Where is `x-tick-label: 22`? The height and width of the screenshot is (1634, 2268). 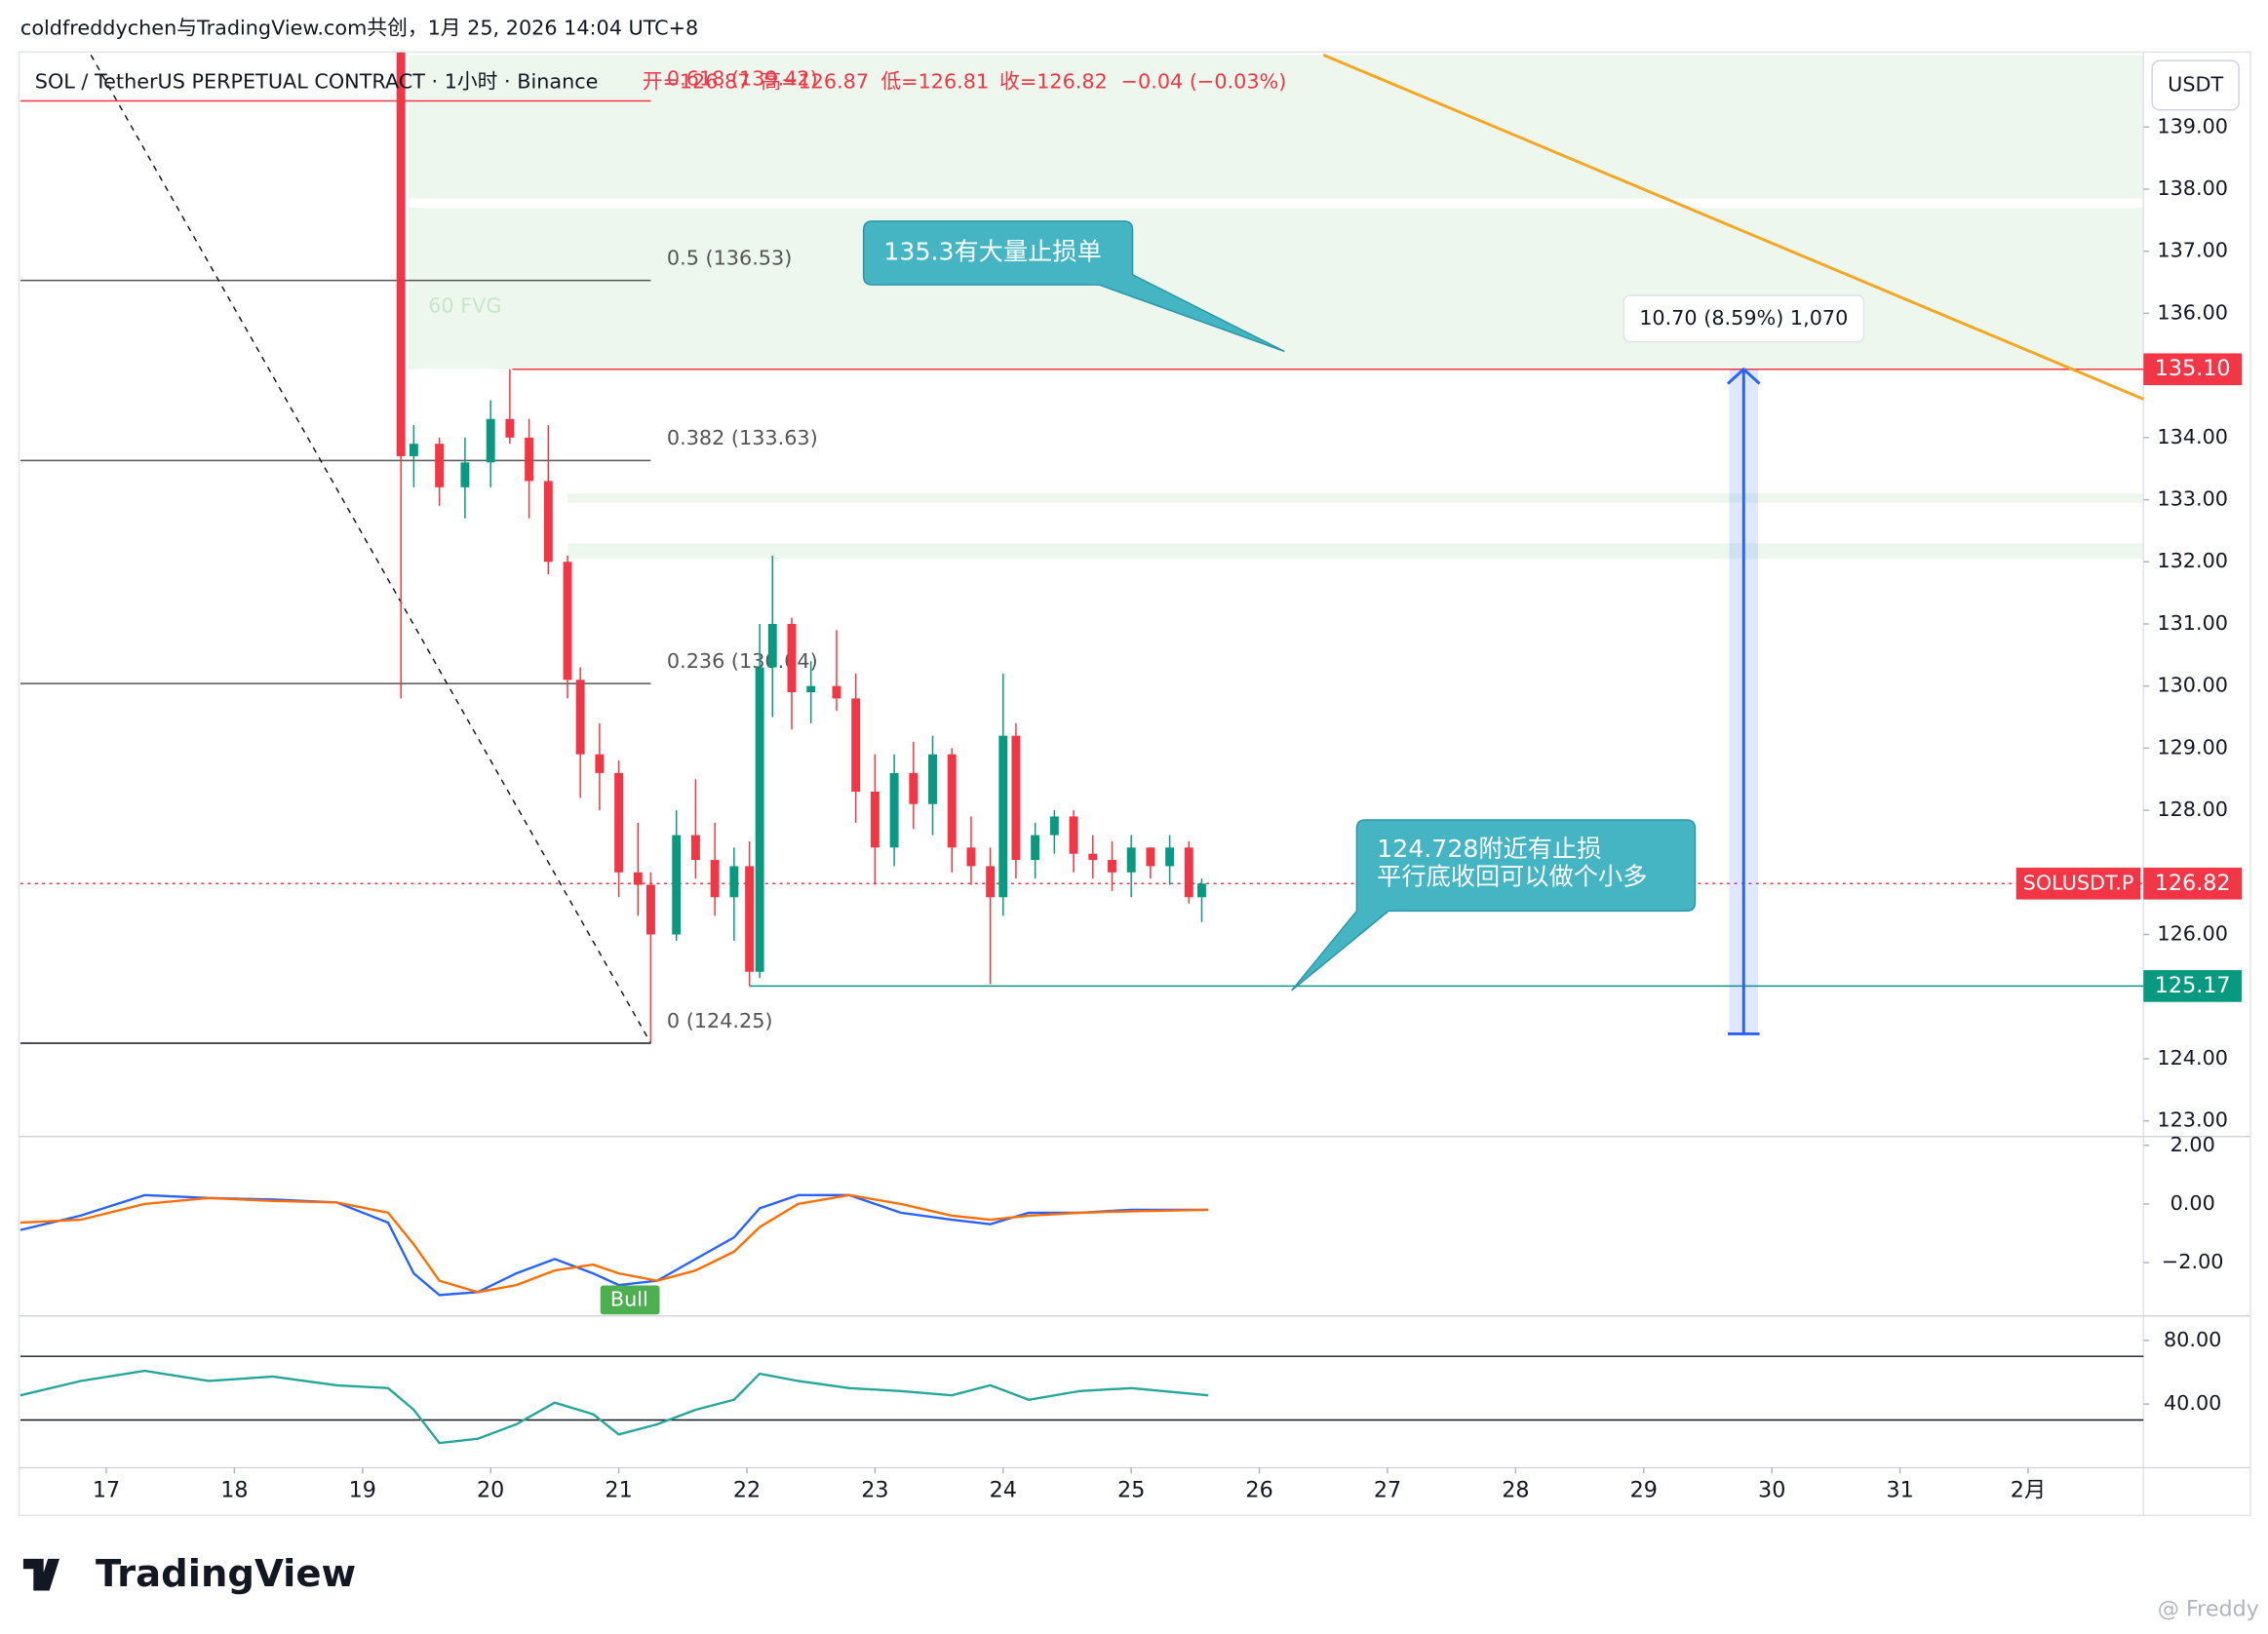 x-tick-label: 22 is located at coordinates (747, 1490).